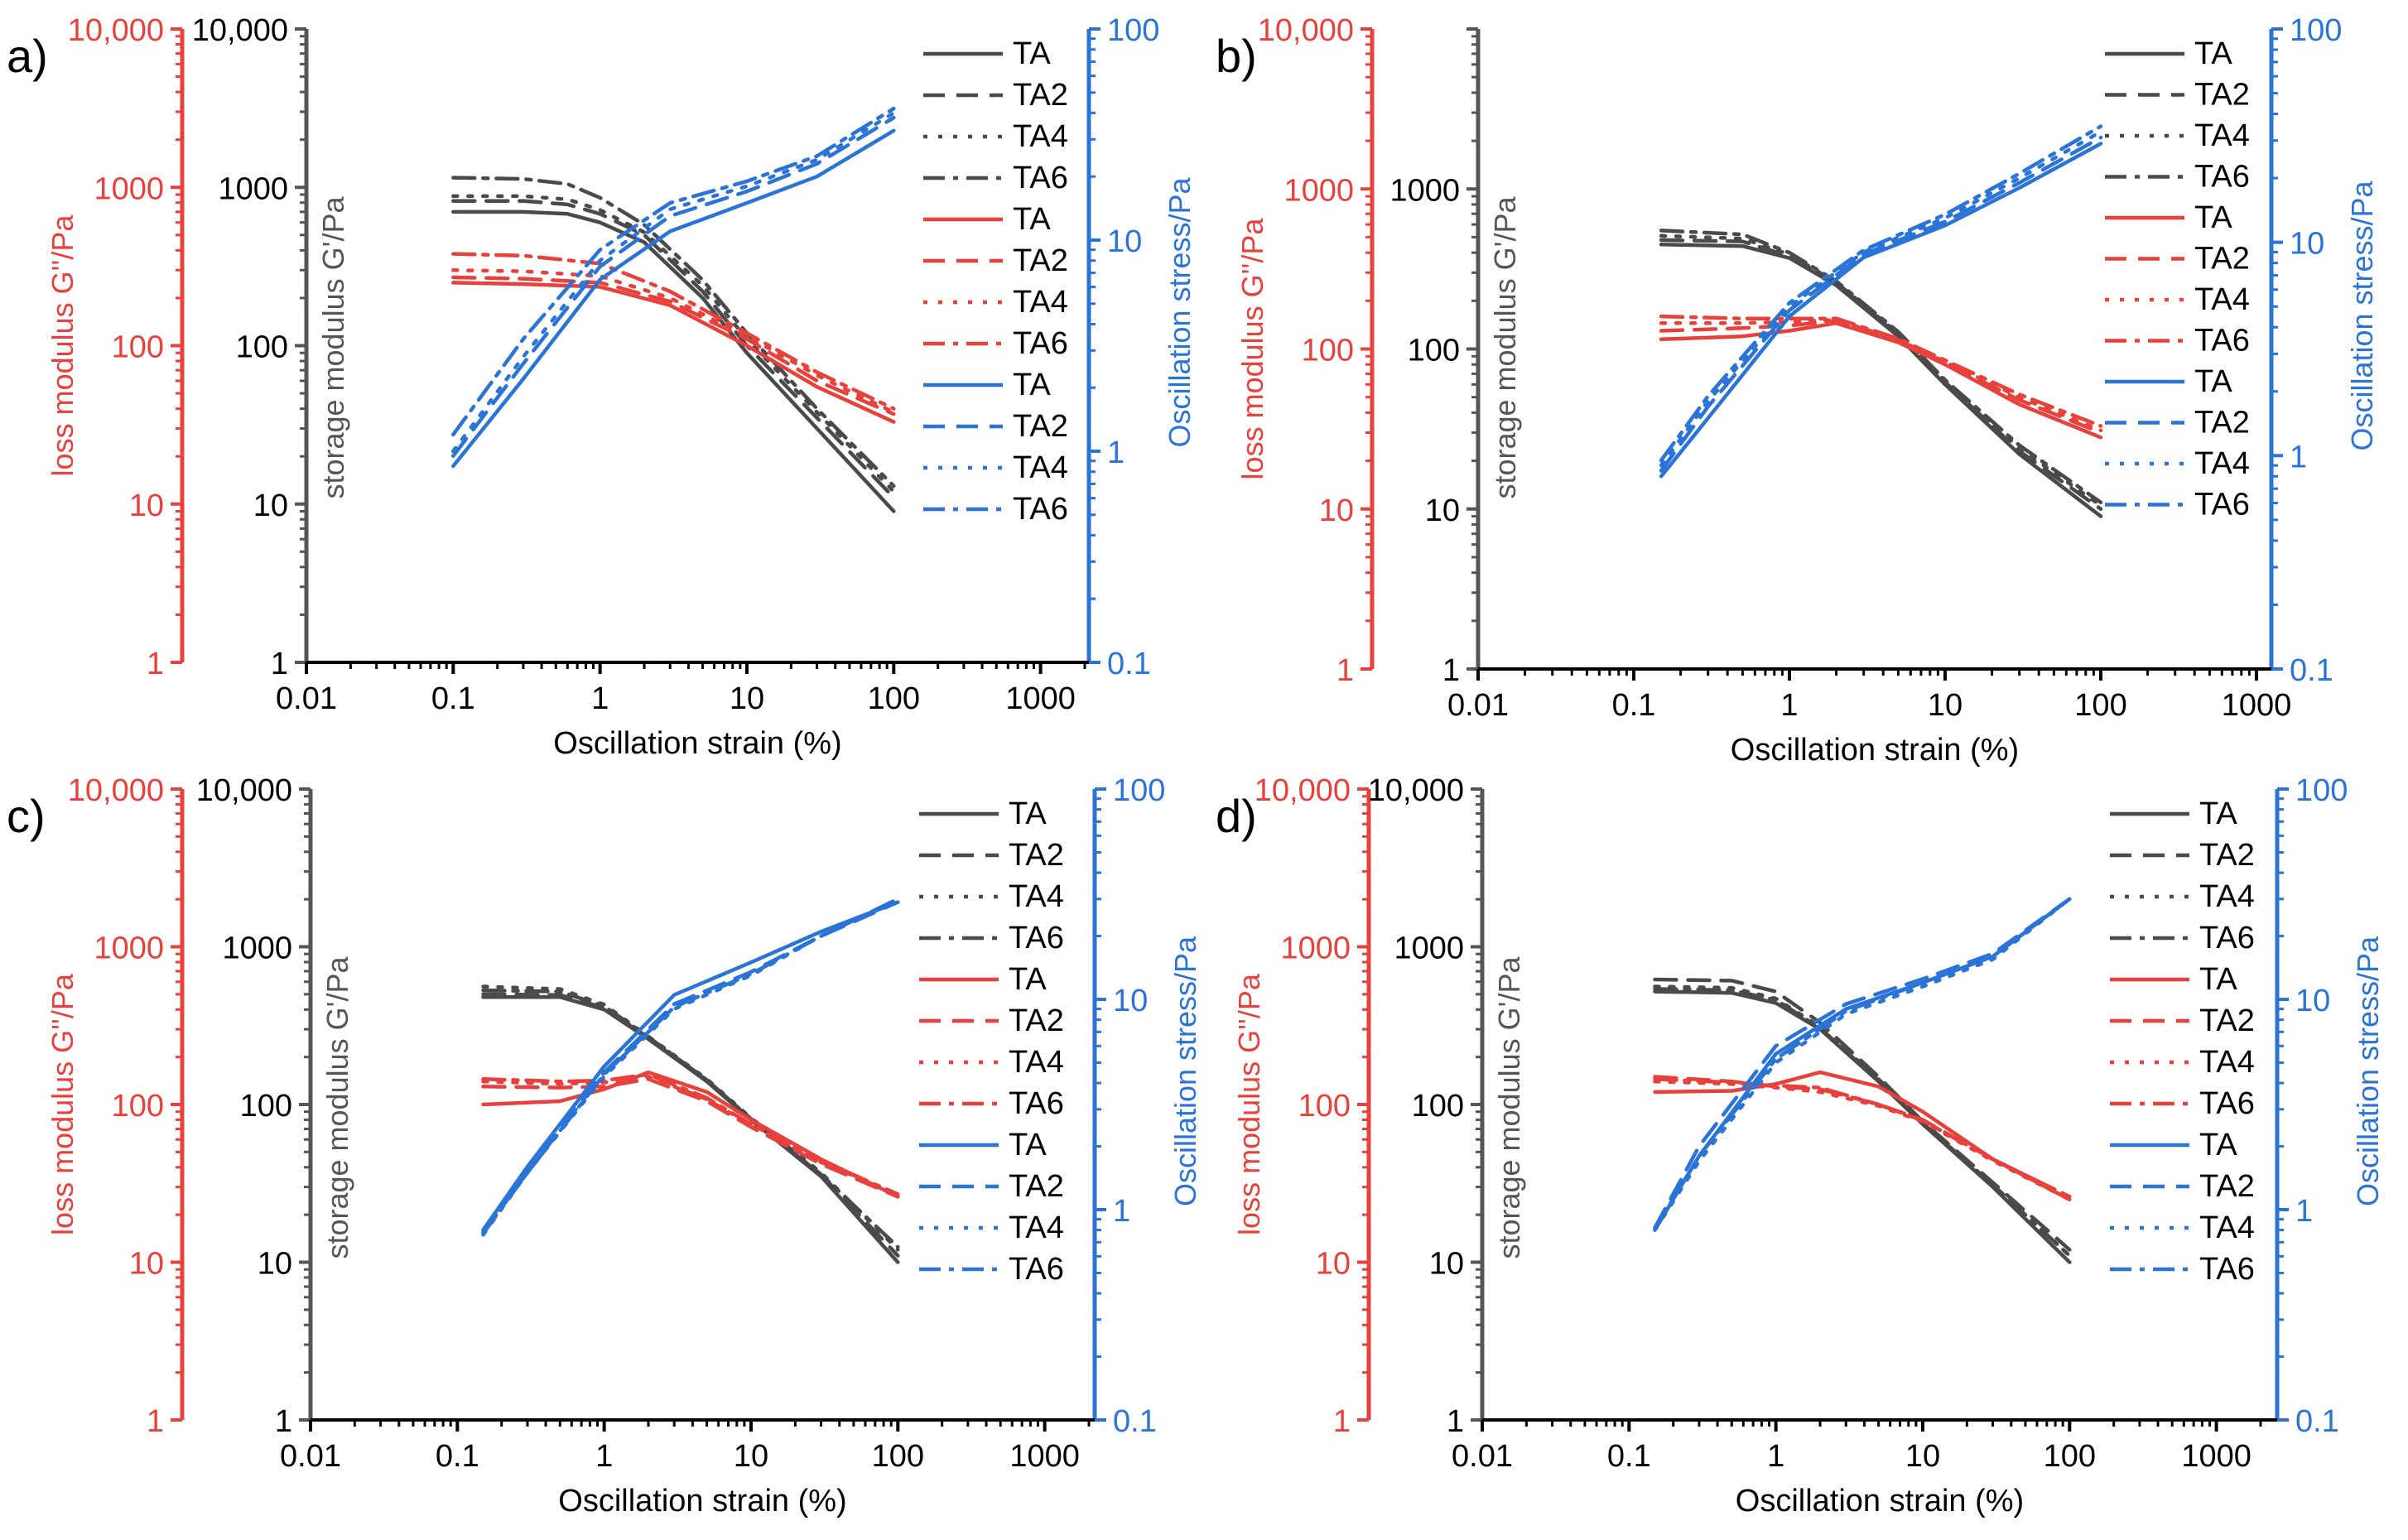 The height and width of the screenshot is (1540, 2408). I want to click on panel-label: a), so click(28, 56).